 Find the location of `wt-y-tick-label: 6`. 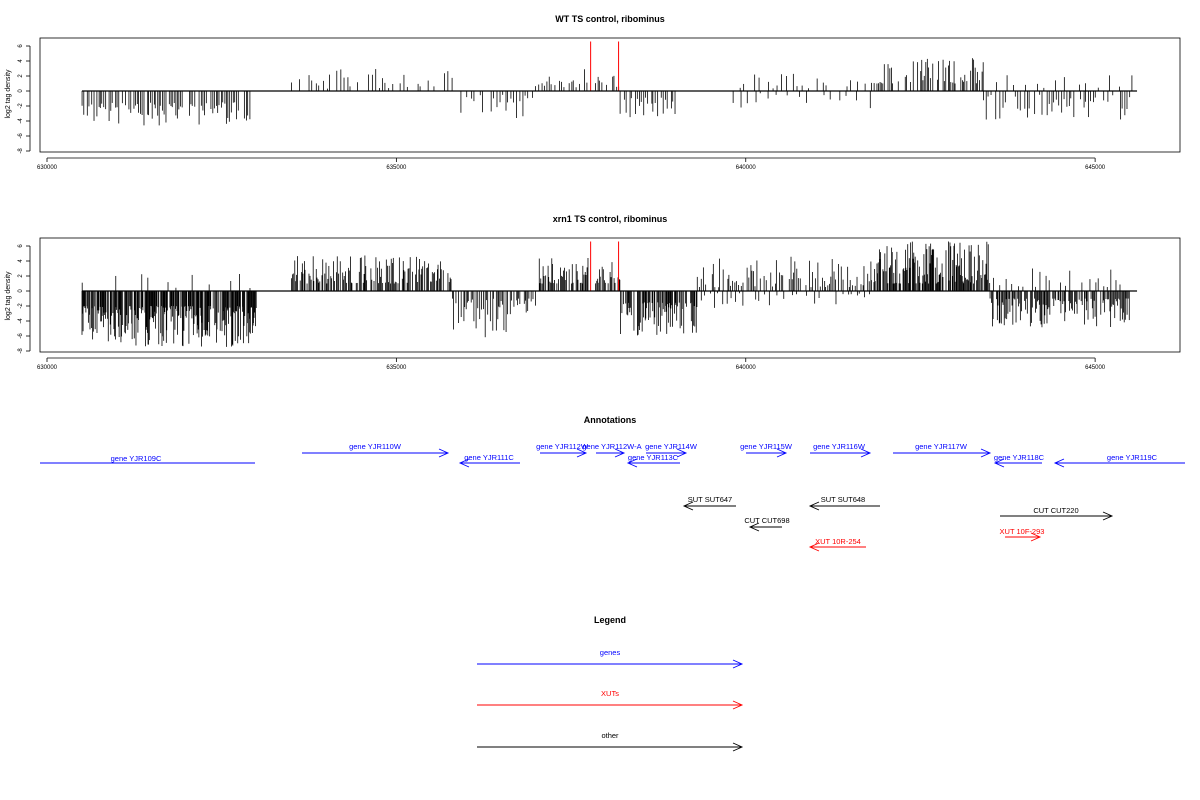

wt-y-tick-label: 6 is located at coordinates (21, 46).